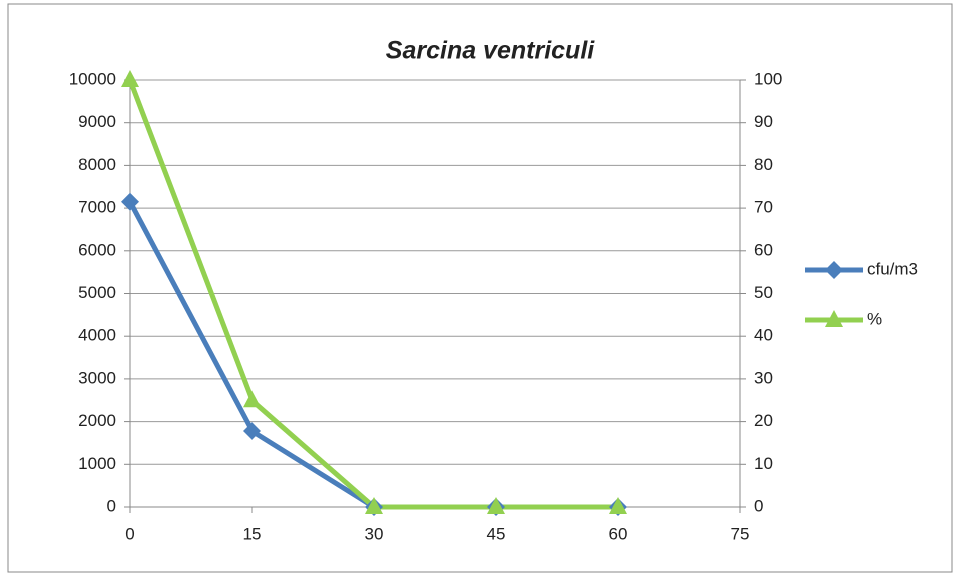 The image size is (958, 578). Describe the element at coordinates (763, 121) in the screenshot. I see `y2-tick-label: 90` at that location.